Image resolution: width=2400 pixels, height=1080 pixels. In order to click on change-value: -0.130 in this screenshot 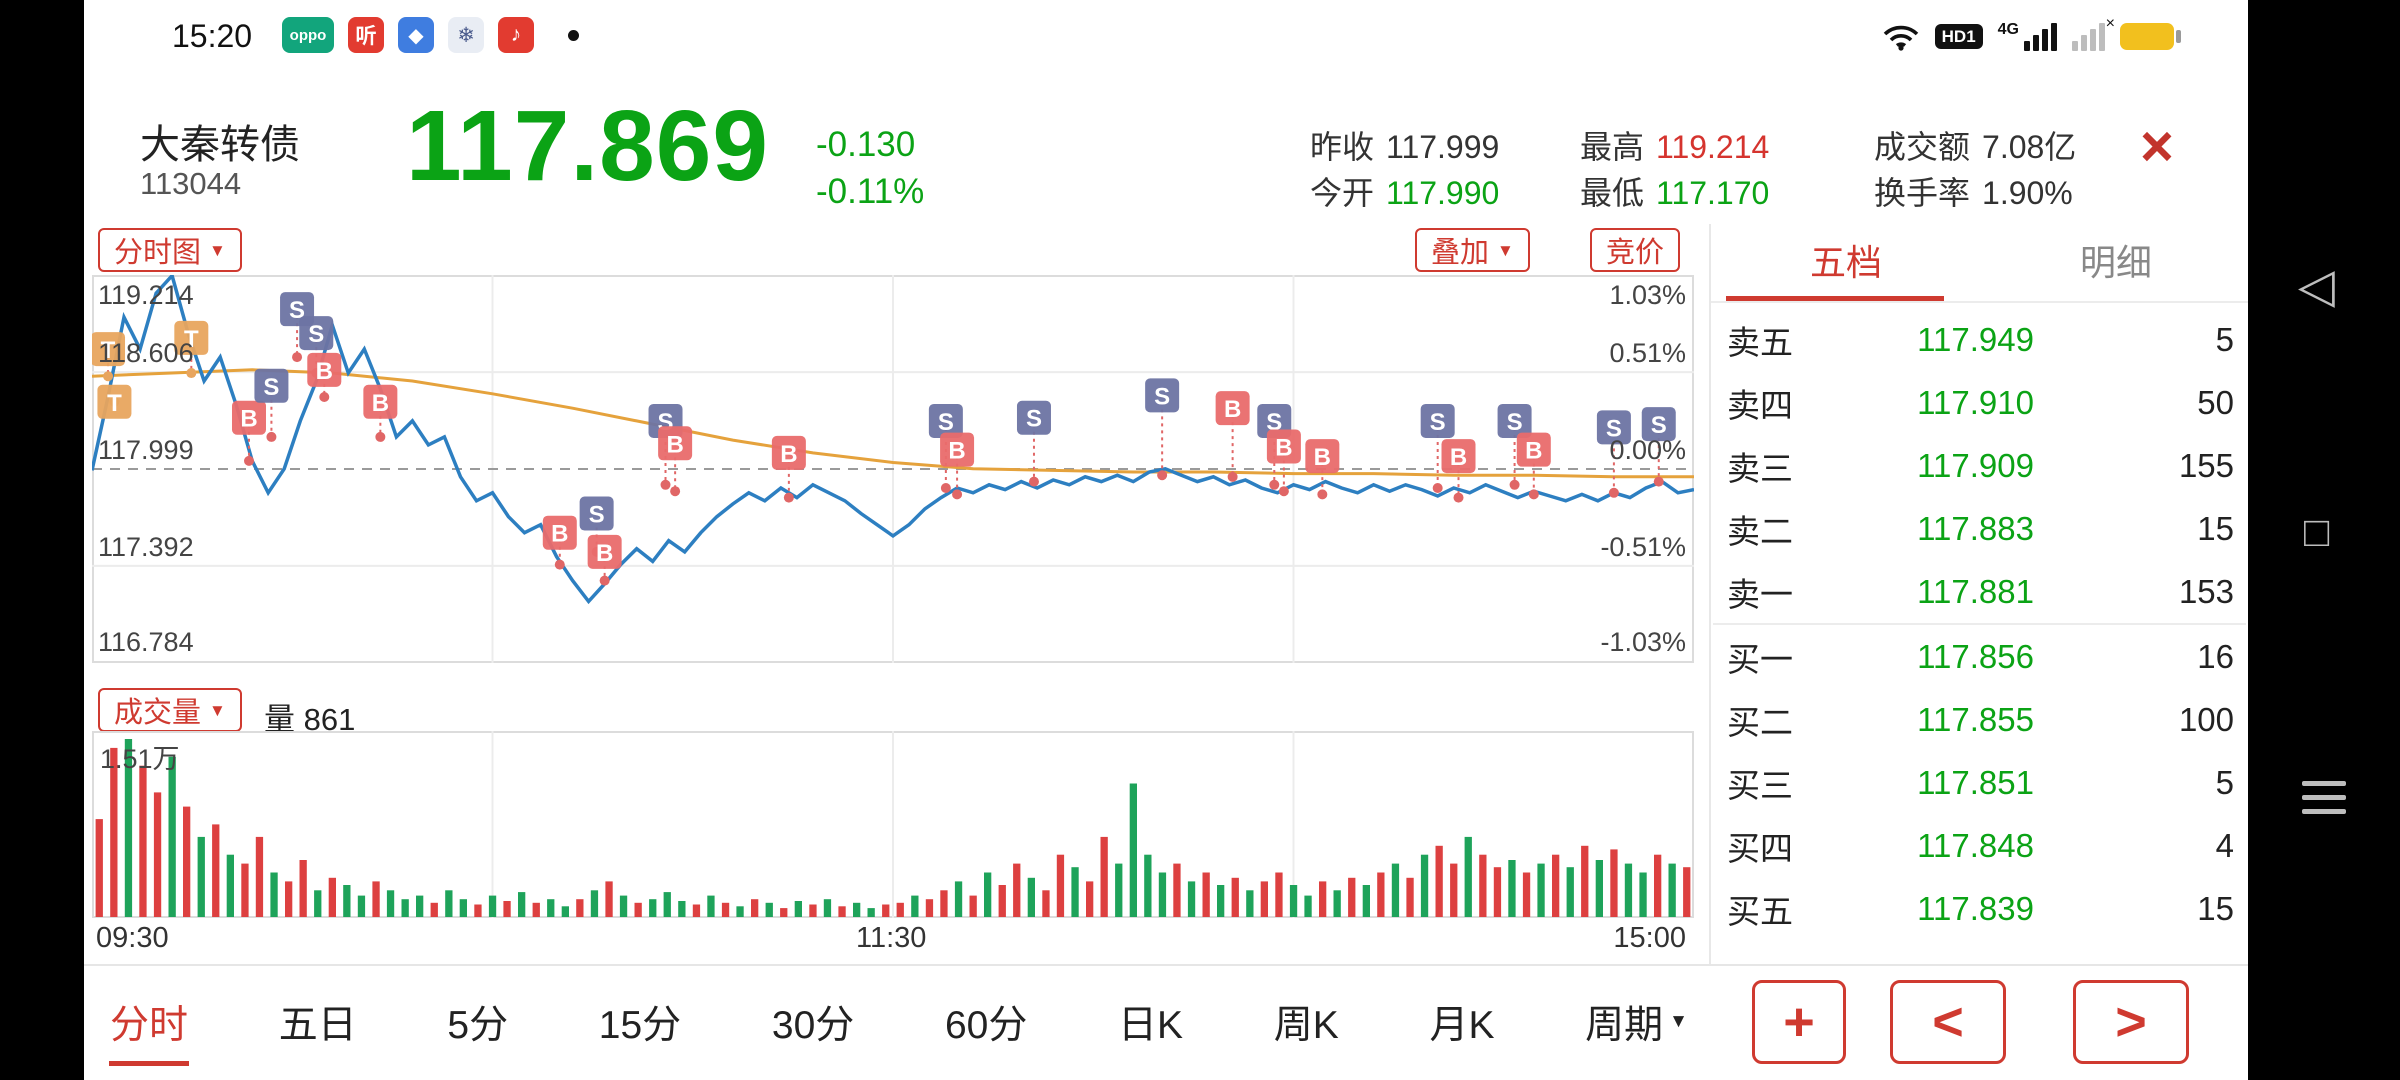, I will do `click(866, 144)`.